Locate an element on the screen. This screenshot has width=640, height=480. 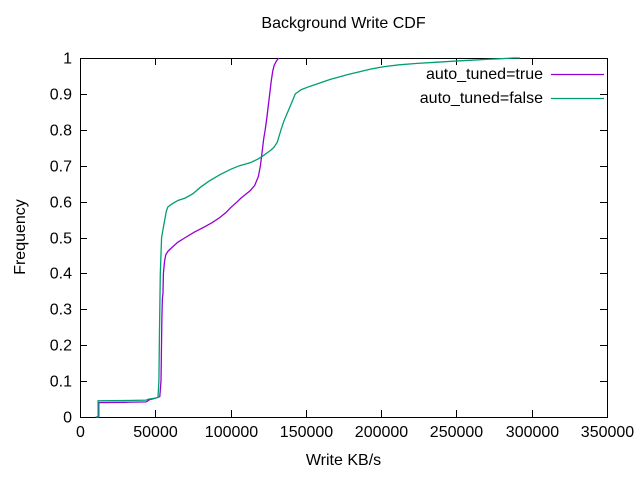
y-tick-label: 0.7 is located at coordinates (61, 167).